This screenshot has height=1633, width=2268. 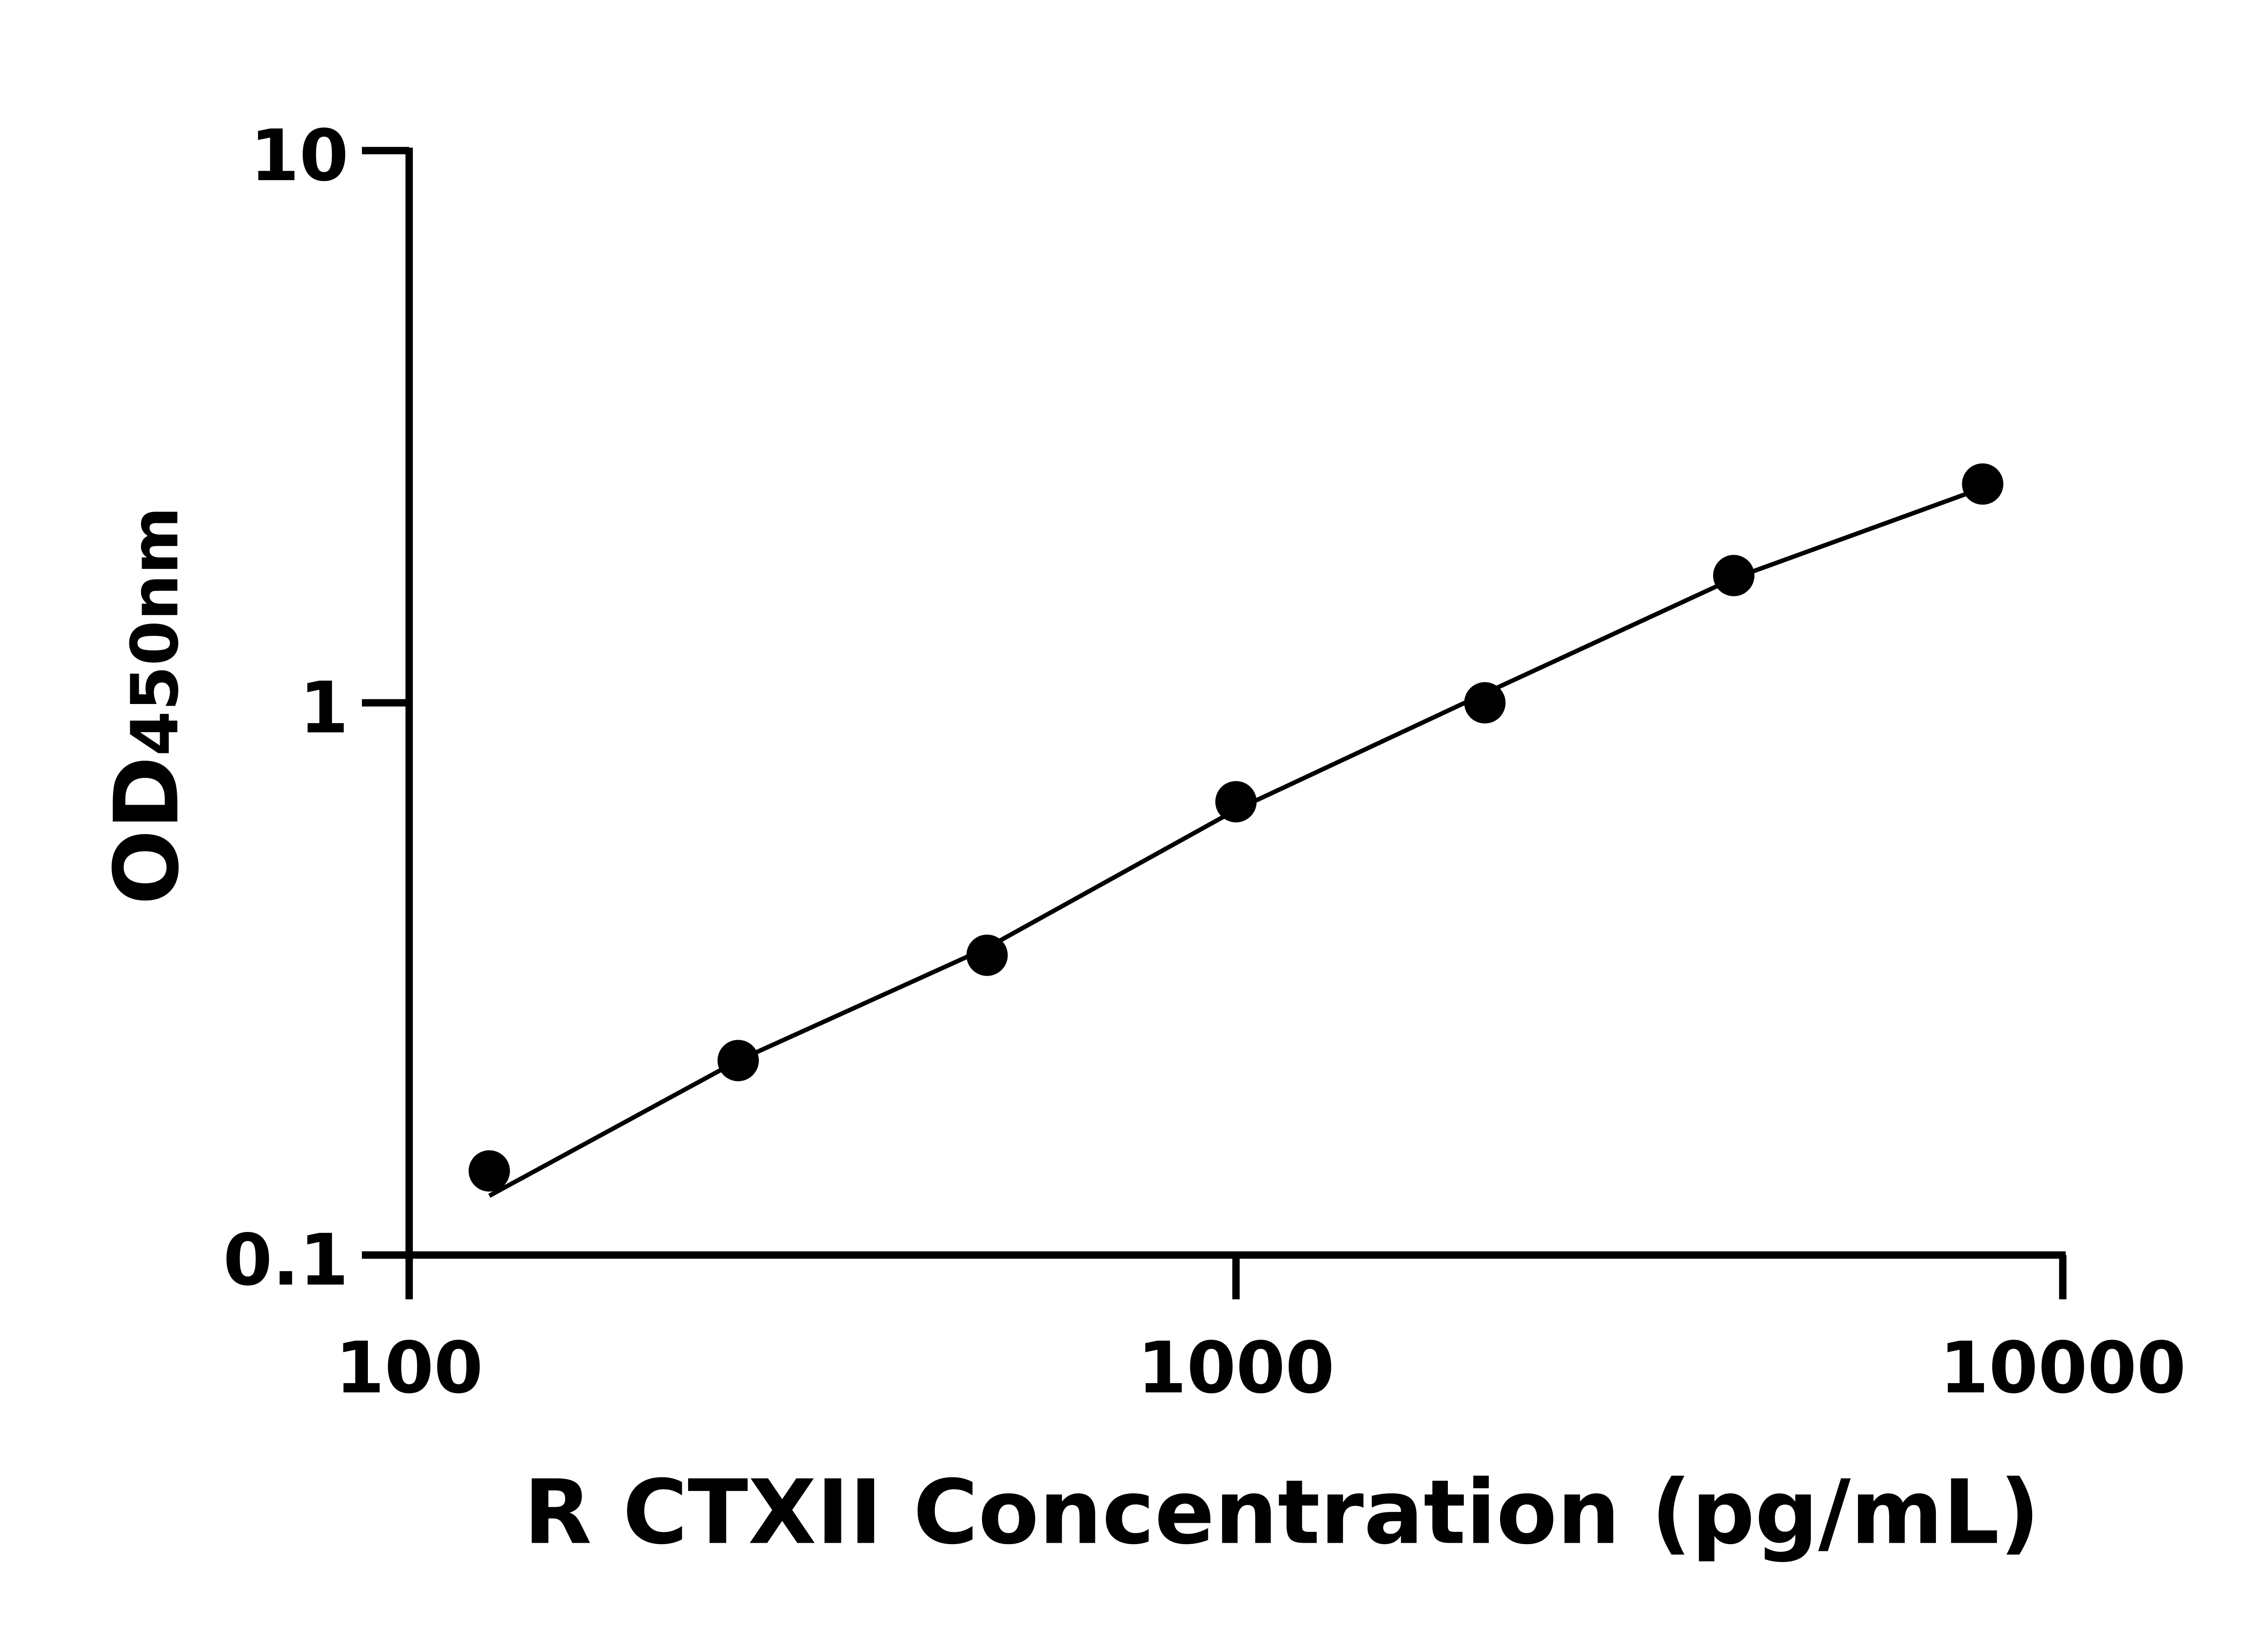 What do you see at coordinates (409, 1367) in the screenshot?
I see `x-tick-label: 100` at bounding box center [409, 1367].